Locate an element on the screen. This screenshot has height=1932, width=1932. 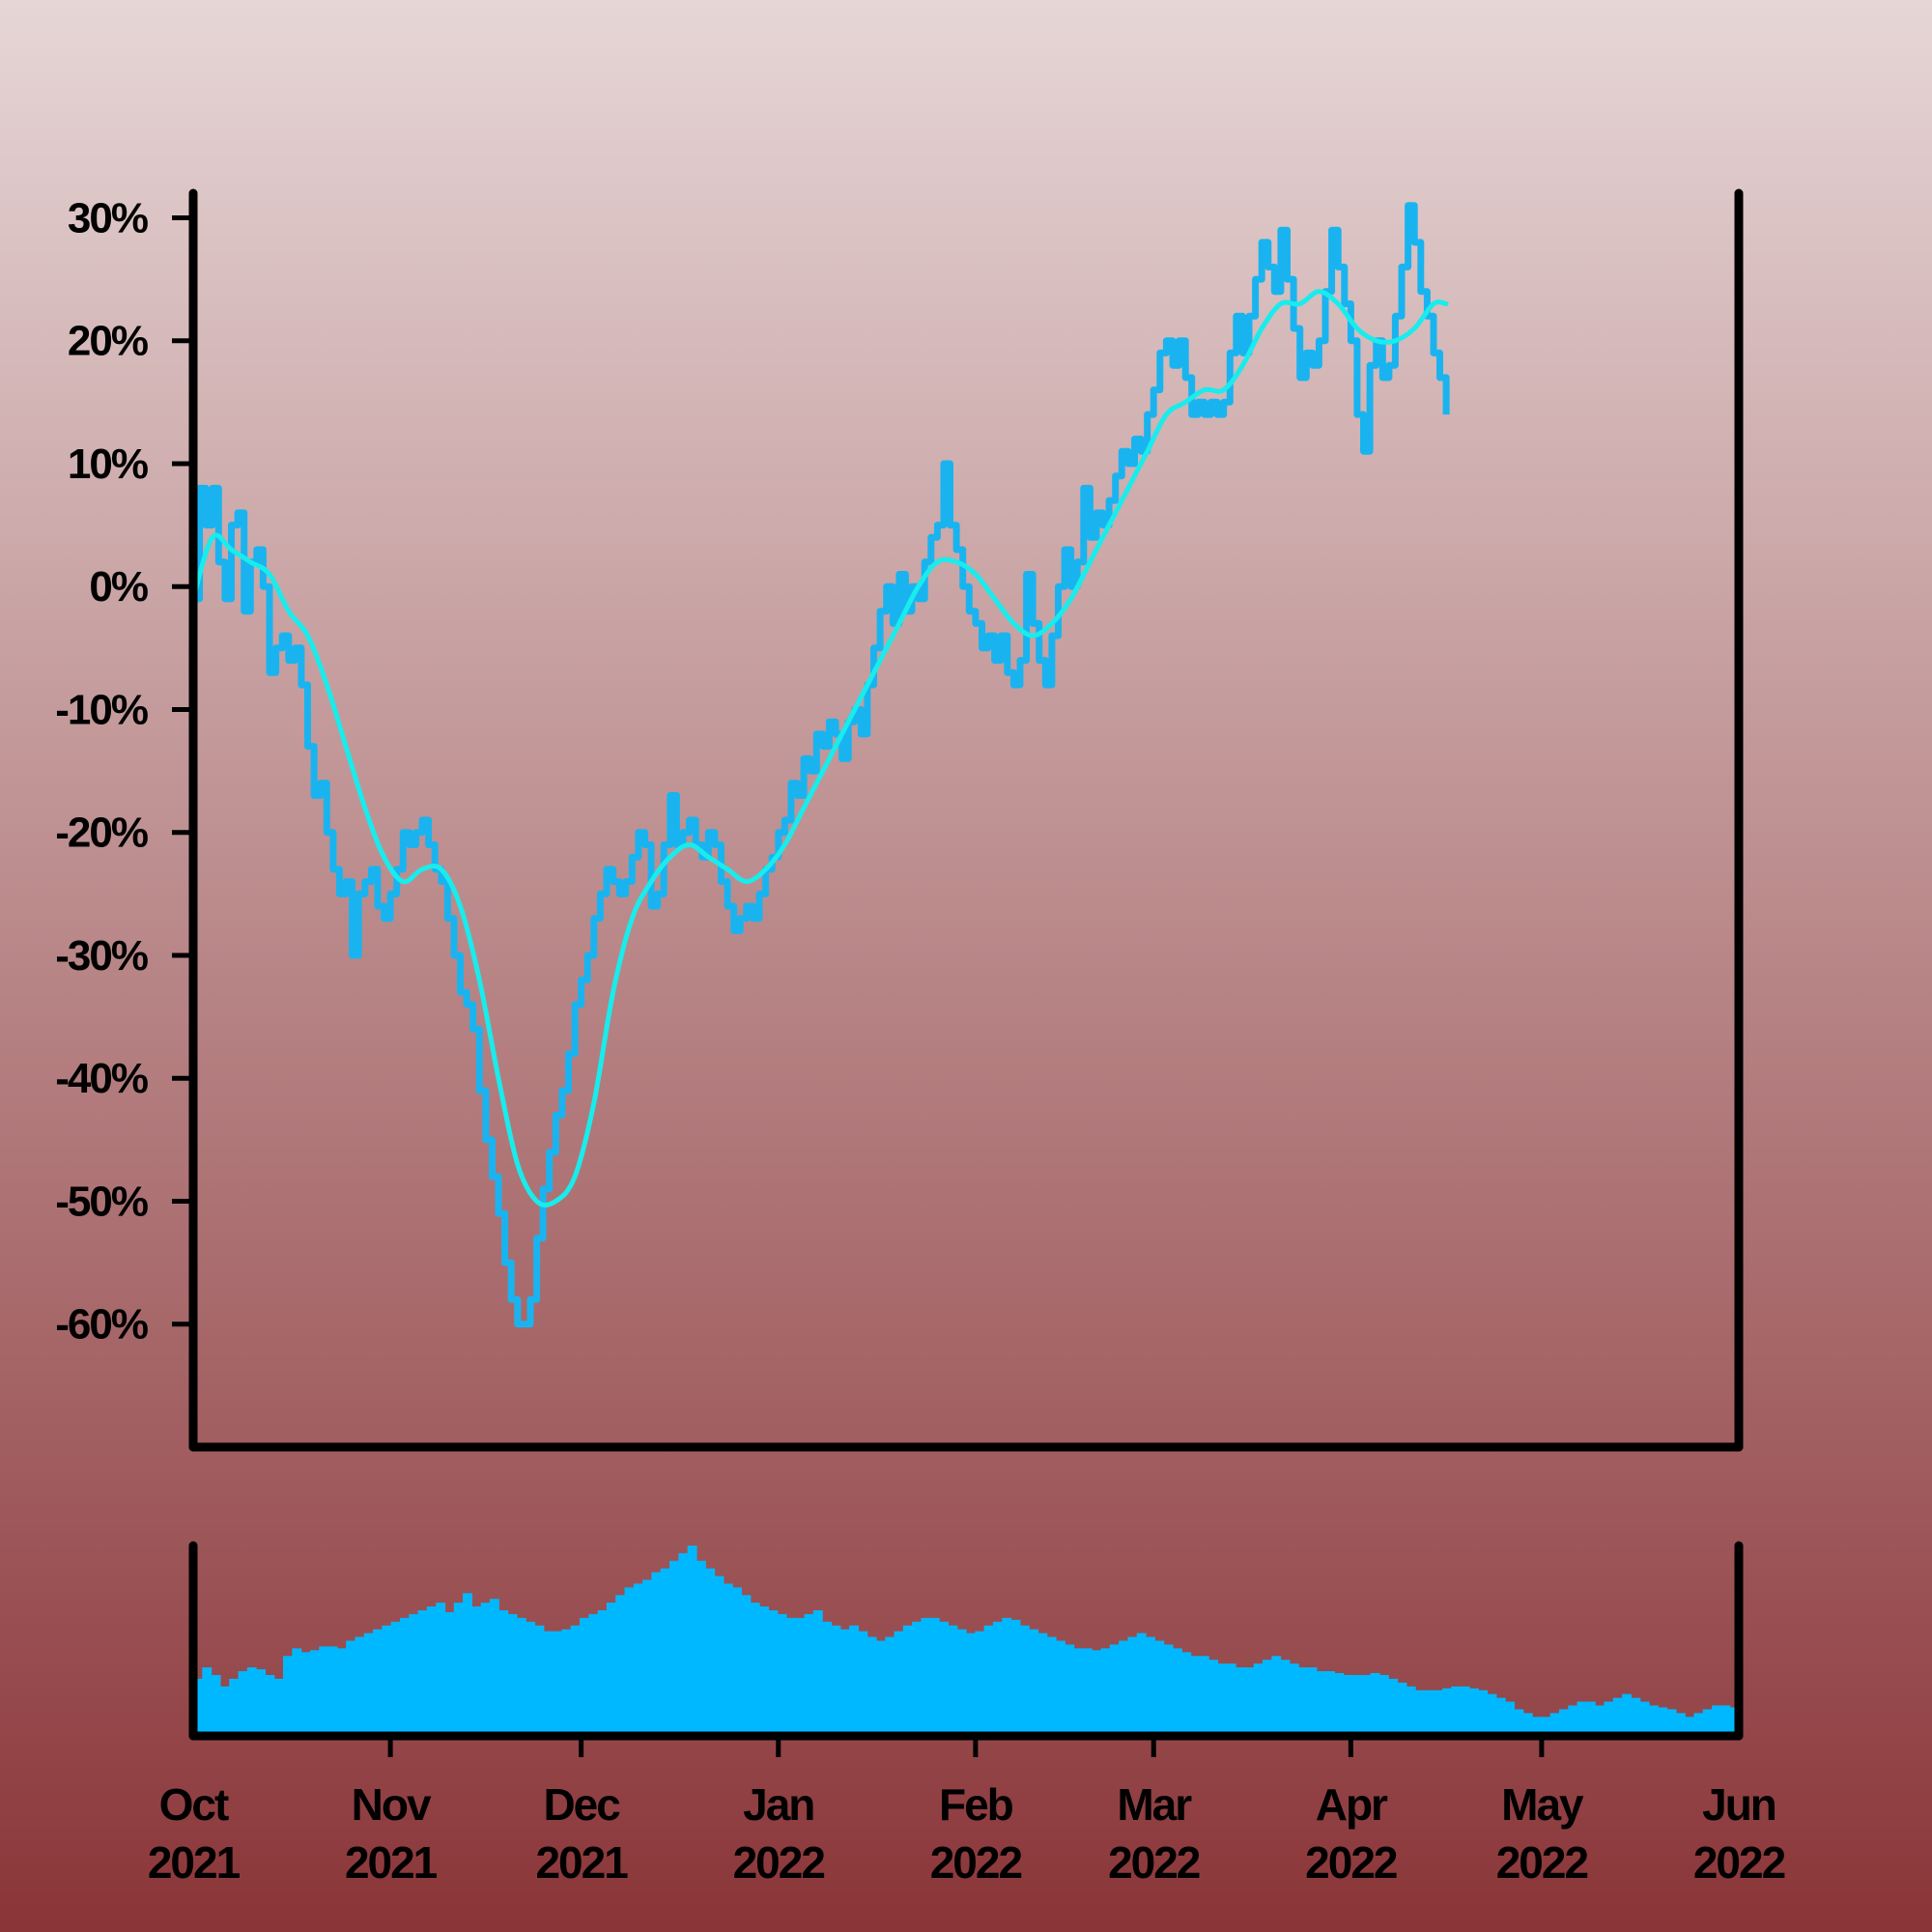
x-tick-month: Feb is located at coordinates (976, 1804).